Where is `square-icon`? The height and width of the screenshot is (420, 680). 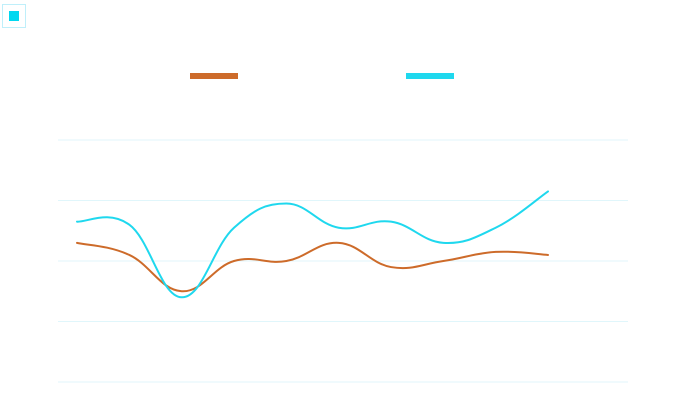 square-icon is located at coordinates (14, 16).